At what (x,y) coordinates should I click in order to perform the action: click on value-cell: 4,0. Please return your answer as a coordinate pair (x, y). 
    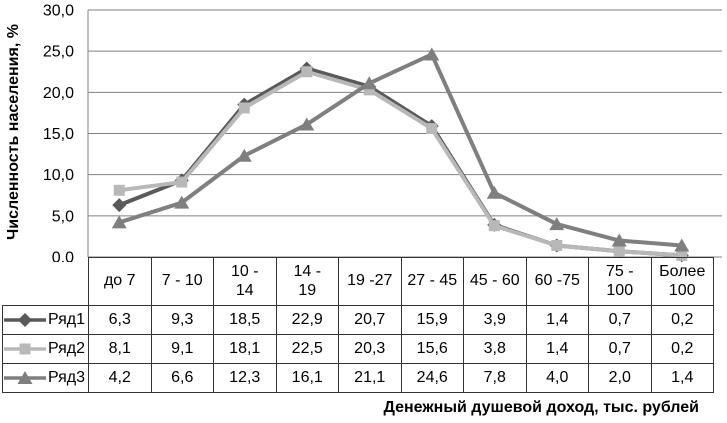
    Looking at the image, I should click on (557, 378).